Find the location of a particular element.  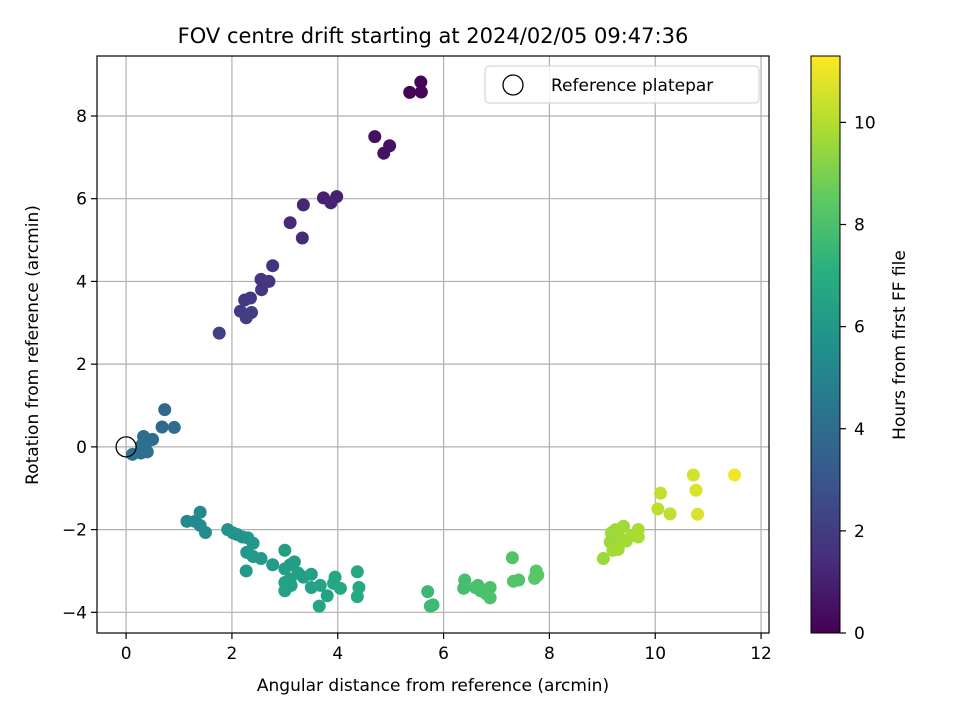

legend-box is located at coordinates (622, 84).